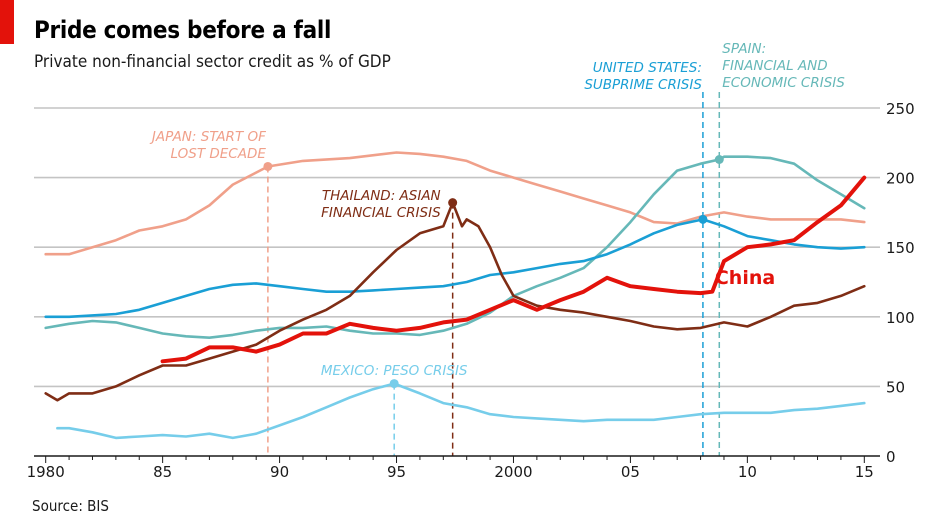  I want to click on x-tick-label: 1980, so click(46, 472).